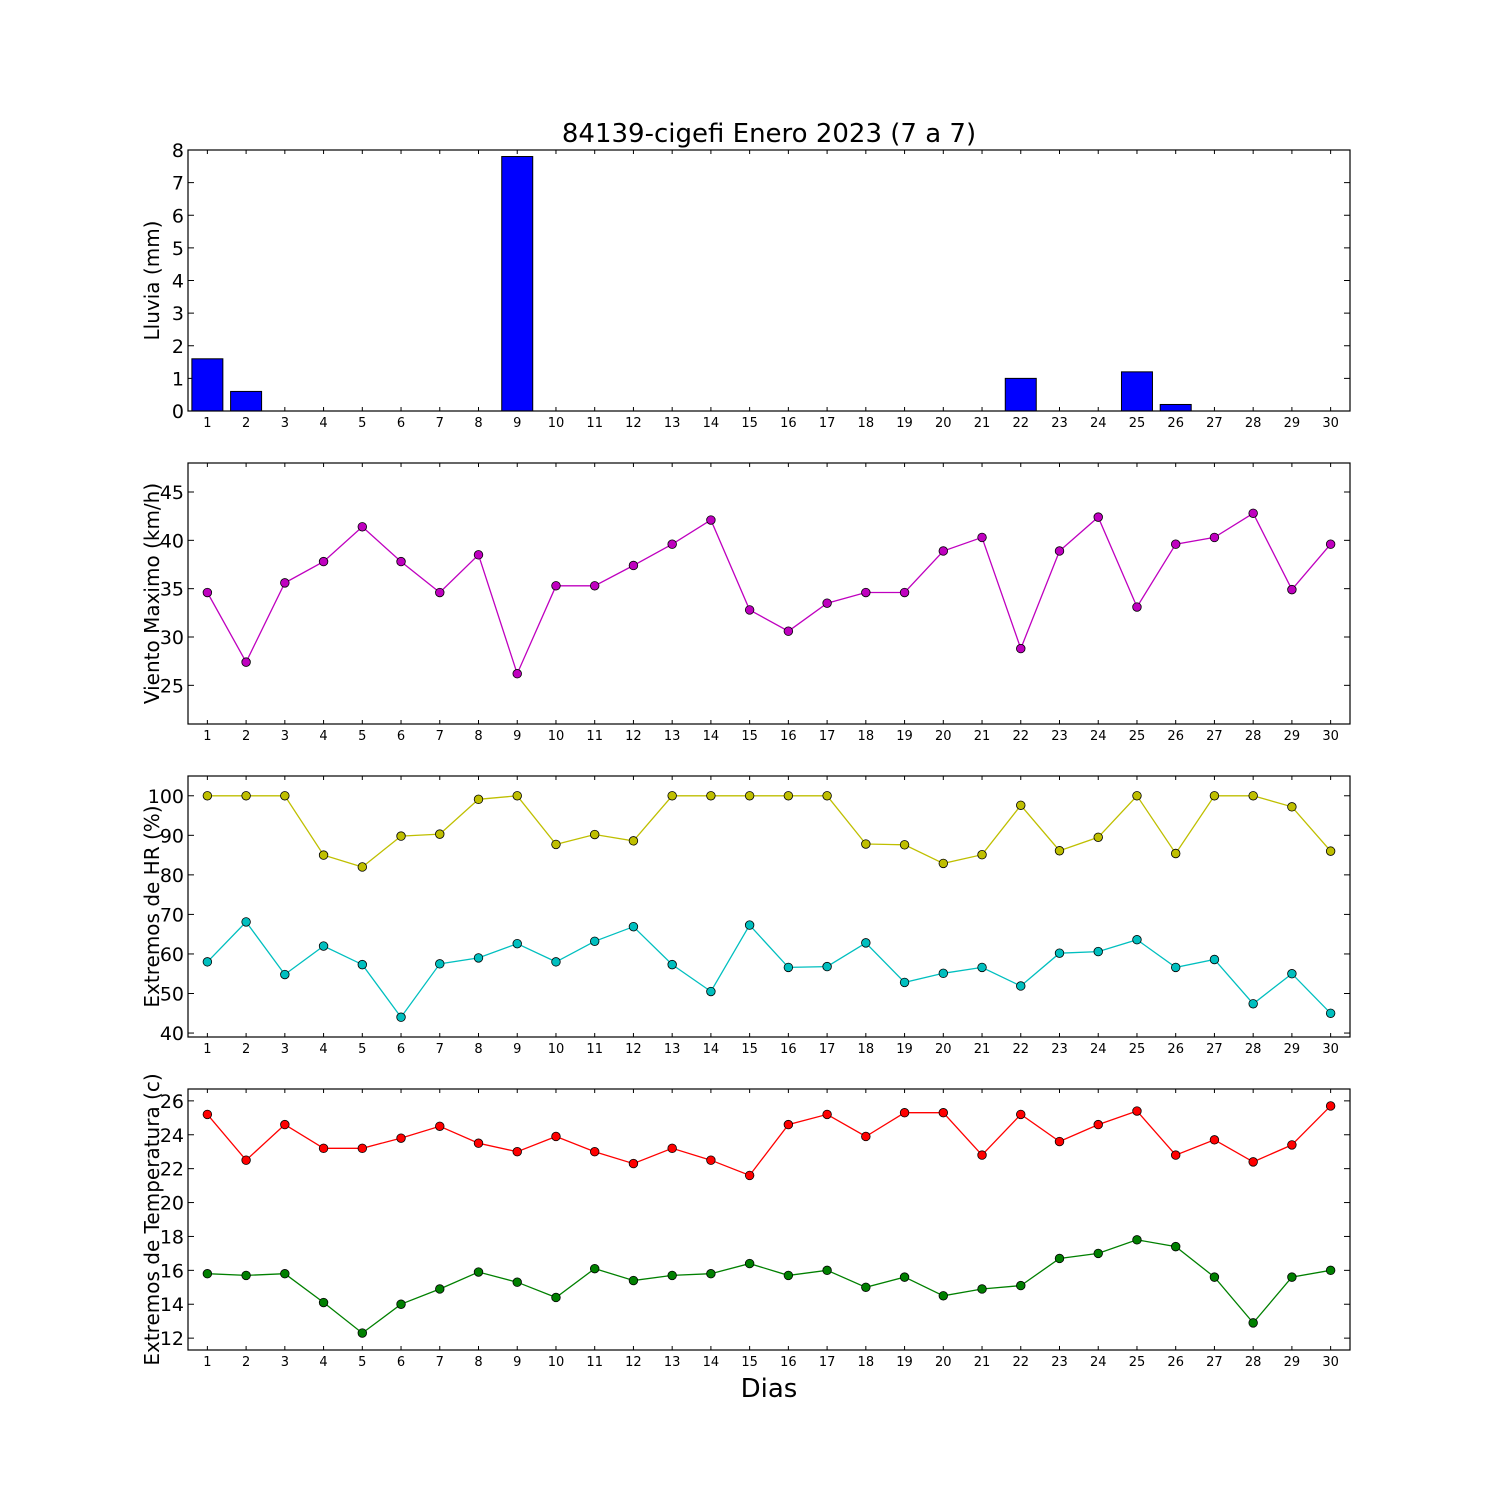 This screenshot has width=1500, height=1500. Describe the element at coordinates (749, 1049) in the screenshot. I see `humidity-xtick-label: 15` at that location.